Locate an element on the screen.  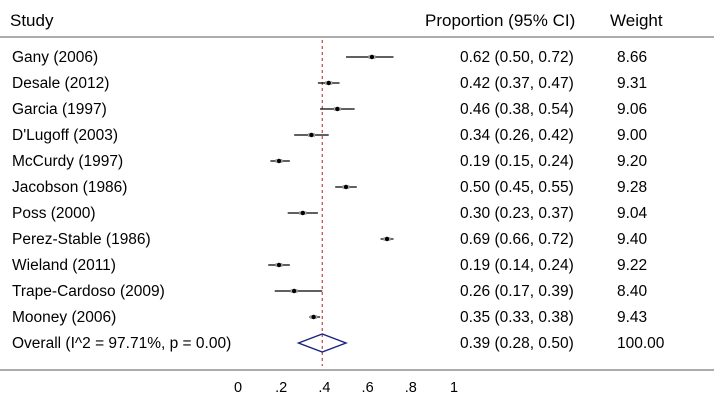
weight-value: 8.66 is located at coordinates (632, 57).